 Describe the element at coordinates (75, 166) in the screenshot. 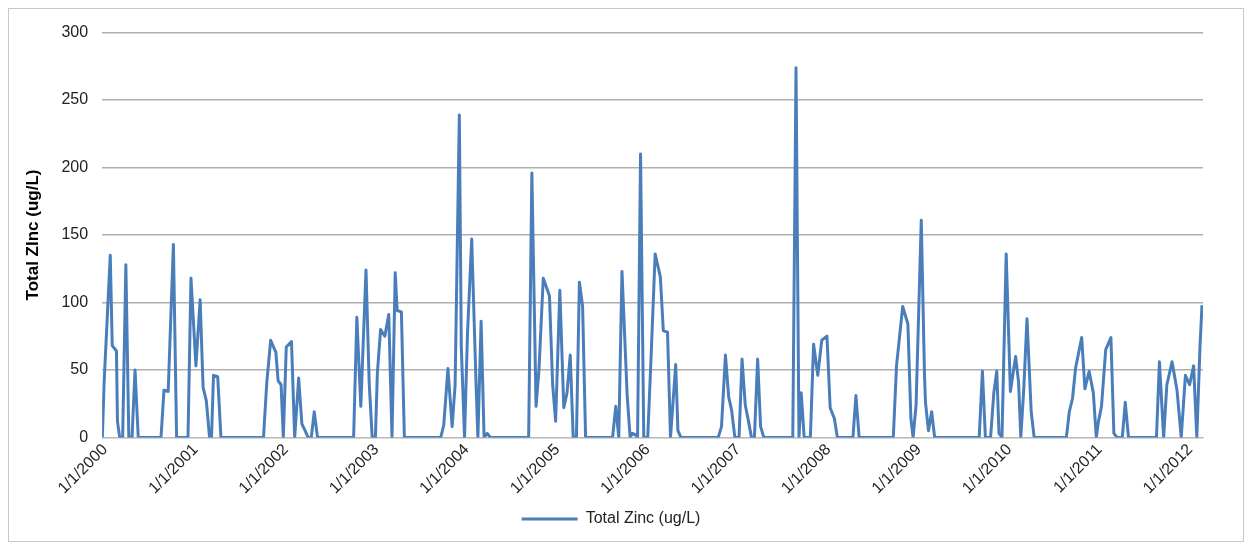

I see `y-tick-label: 200` at that location.